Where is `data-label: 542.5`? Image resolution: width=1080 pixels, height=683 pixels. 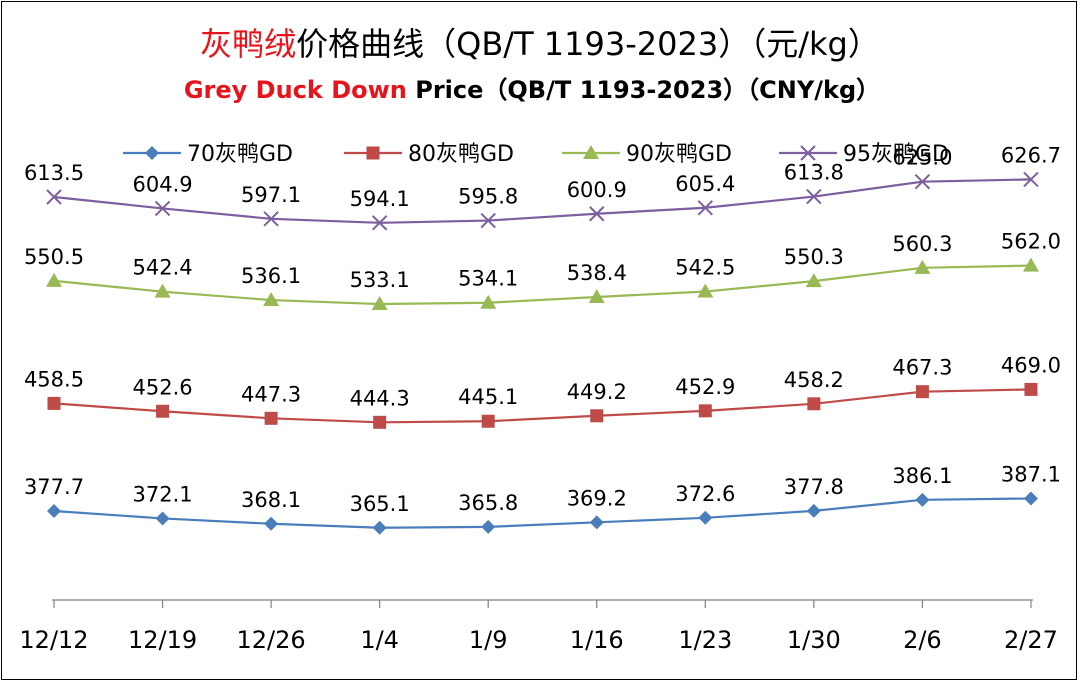
data-label: 542.5 is located at coordinates (705, 268).